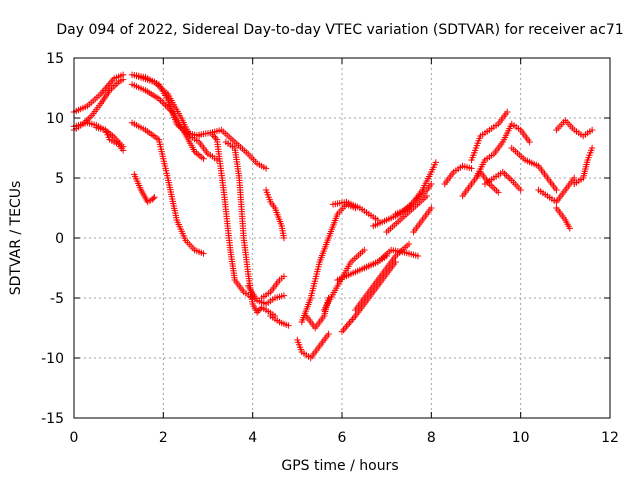  What do you see at coordinates (342, 438) in the screenshot?
I see `x-tick-label: 6` at bounding box center [342, 438].